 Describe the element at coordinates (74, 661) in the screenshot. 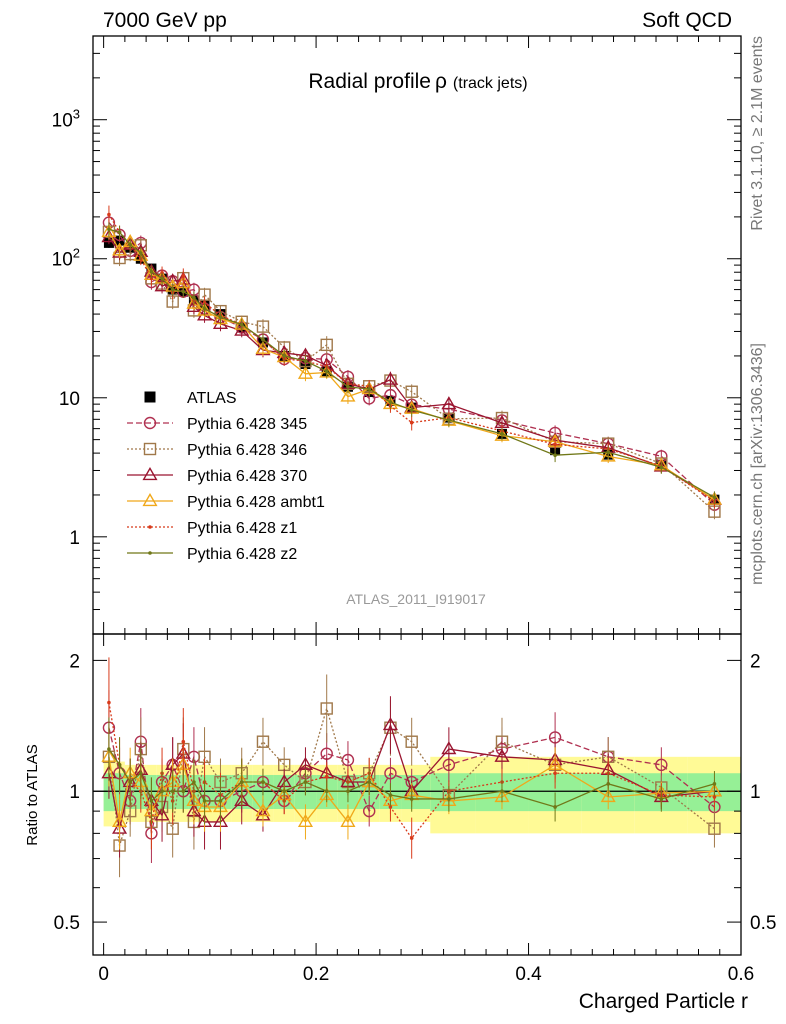

I see `ratio-tick-label-left: 2` at that location.